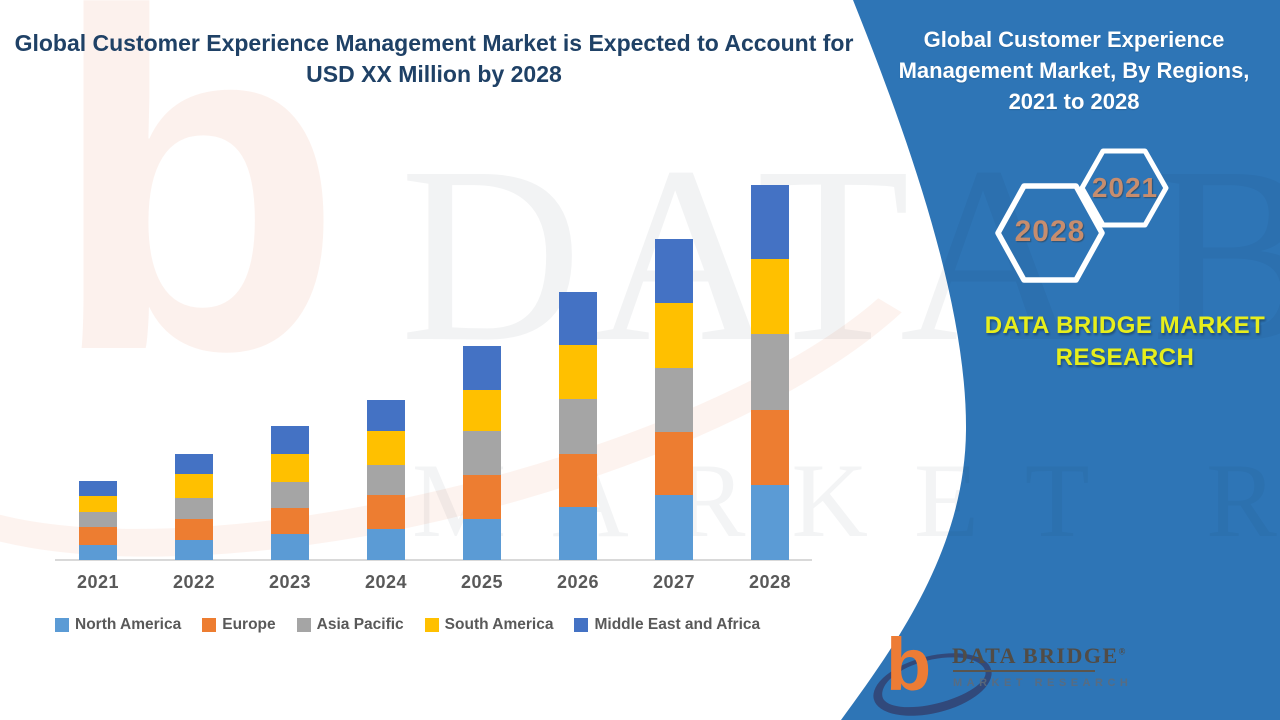  What do you see at coordinates (674, 271) in the screenshot?
I see `bar-segment-2027-middle-east-and-africa` at bounding box center [674, 271].